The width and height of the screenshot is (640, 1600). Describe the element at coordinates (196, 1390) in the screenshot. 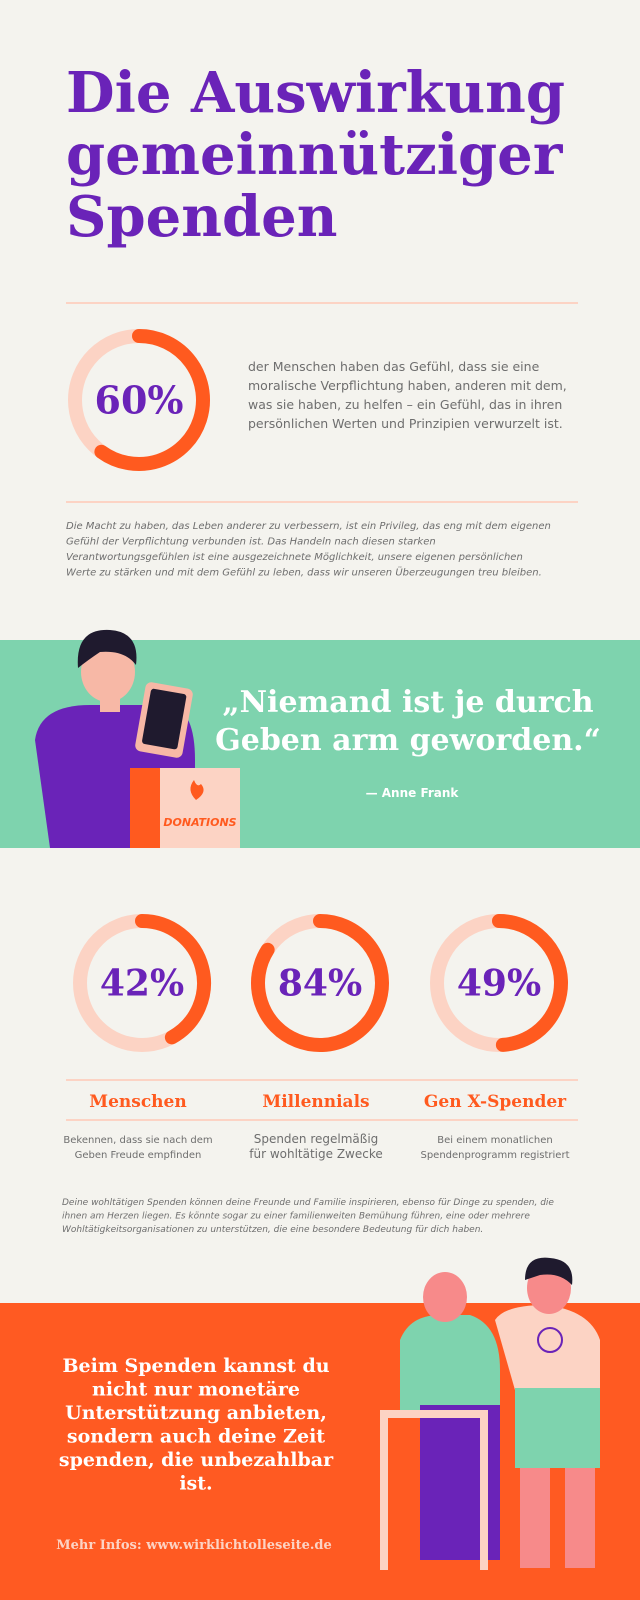

I see `footer-text: nicht nur monetäre` at that location.